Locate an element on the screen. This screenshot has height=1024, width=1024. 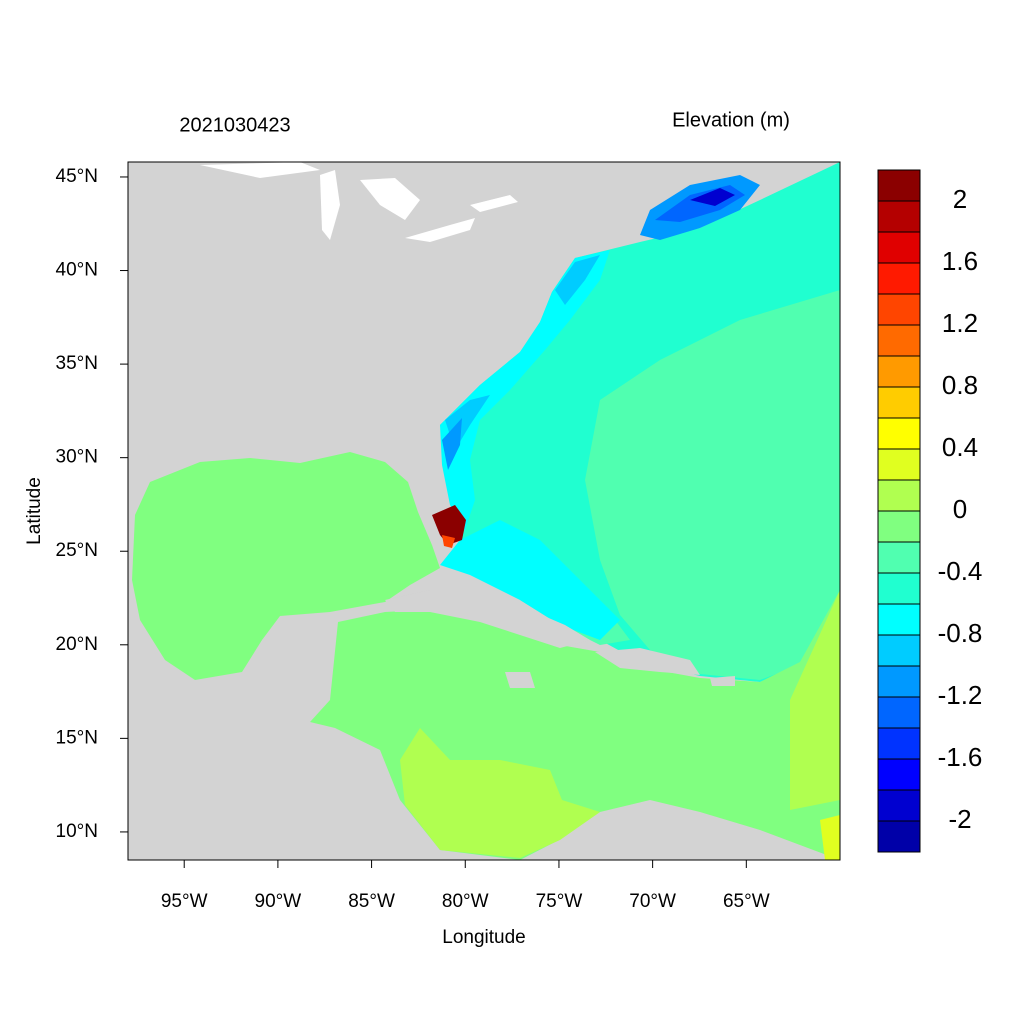
x-tick-label: 75°W is located at coordinates (559, 901).